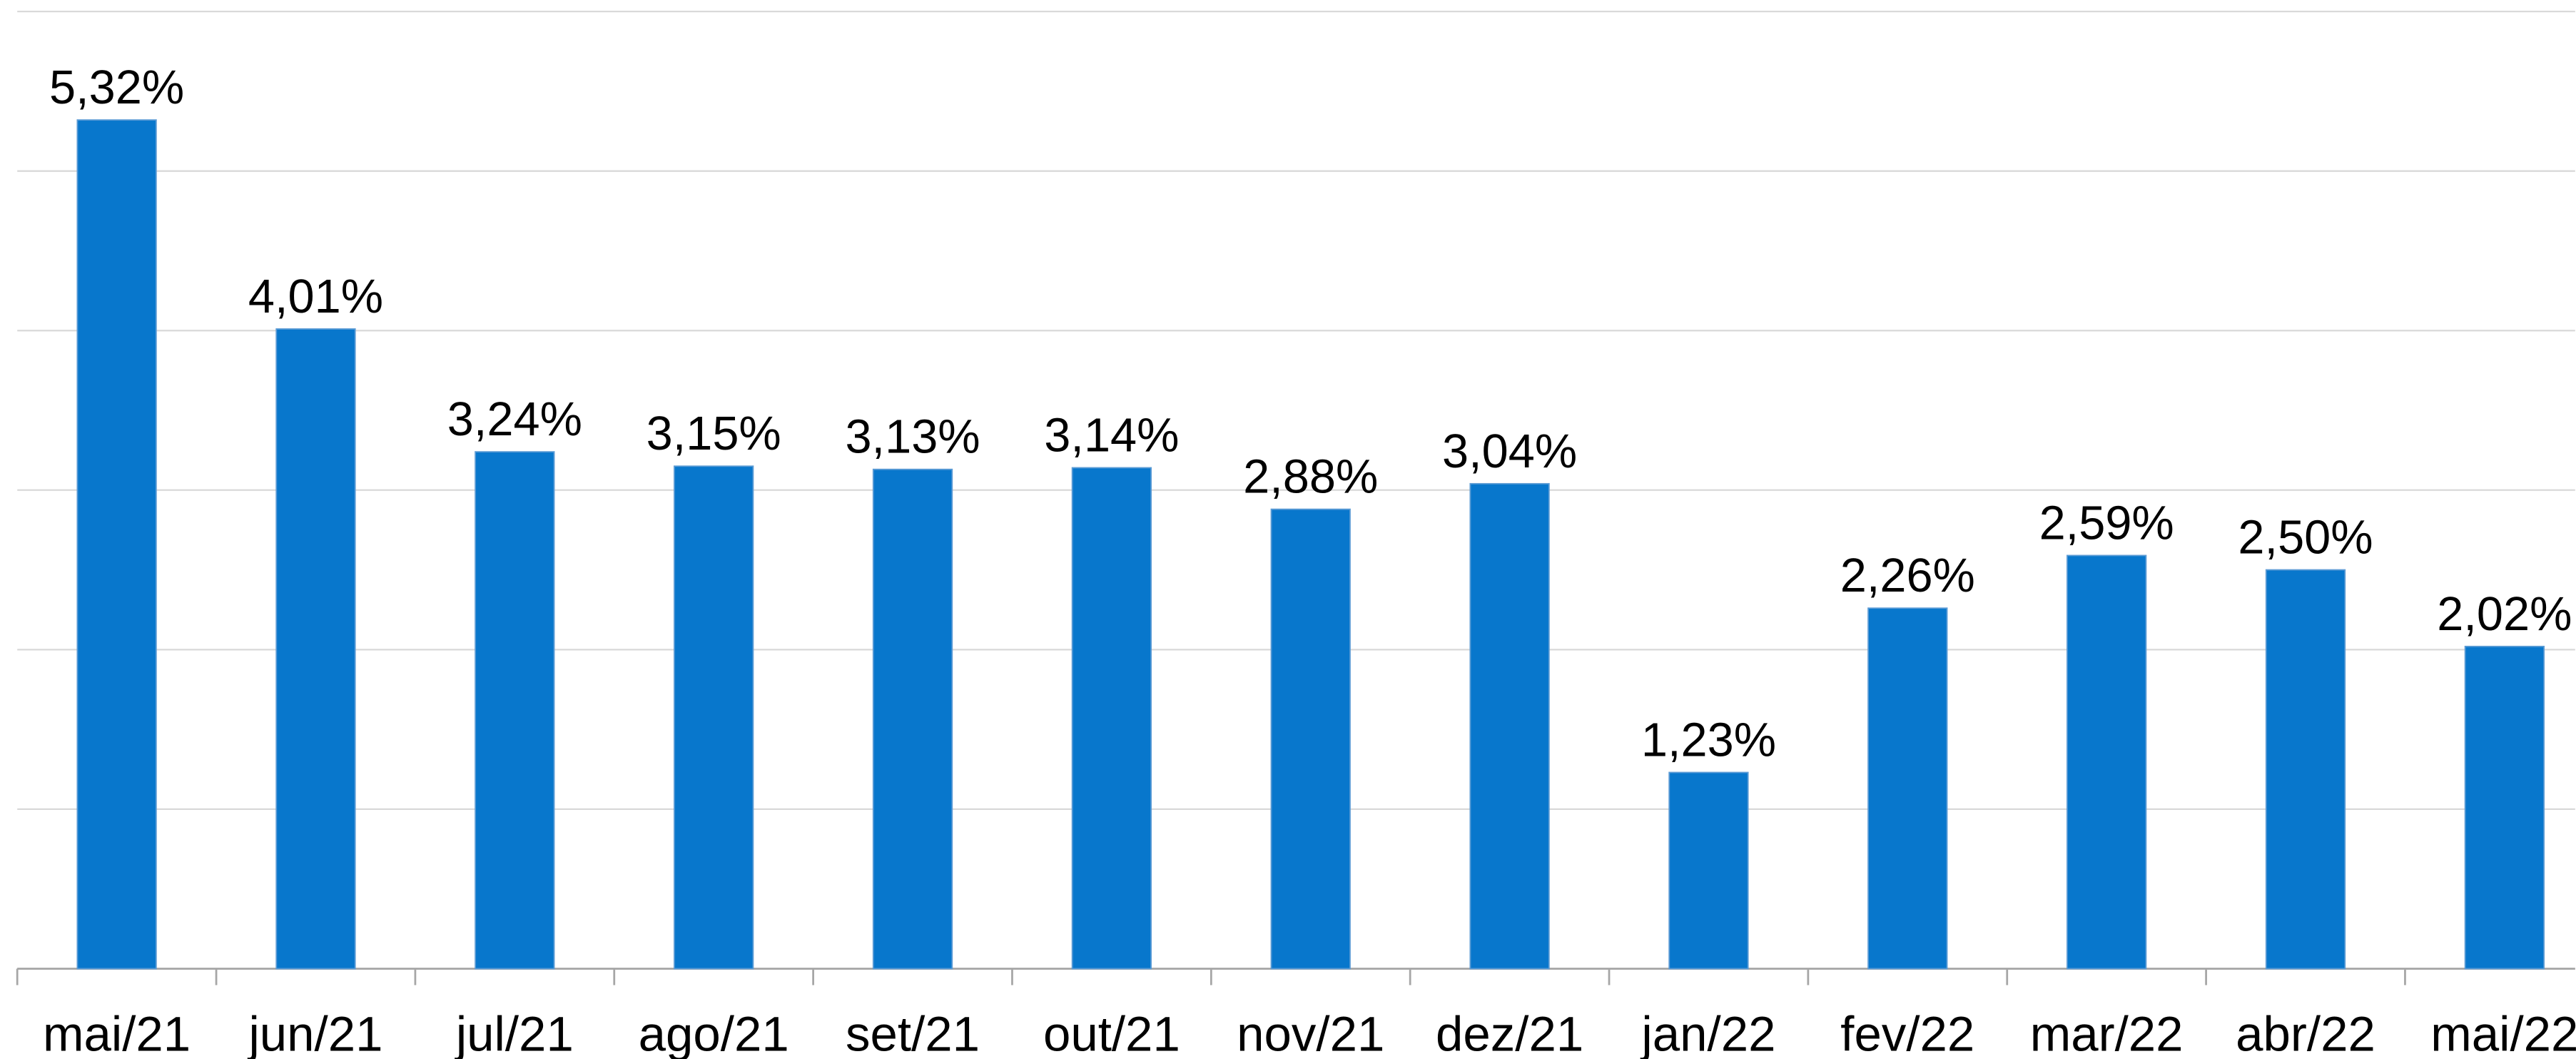 The width and height of the screenshot is (2576, 1059). What do you see at coordinates (1707, 1032) in the screenshot?
I see `x-tick-label: jan/22` at bounding box center [1707, 1032].